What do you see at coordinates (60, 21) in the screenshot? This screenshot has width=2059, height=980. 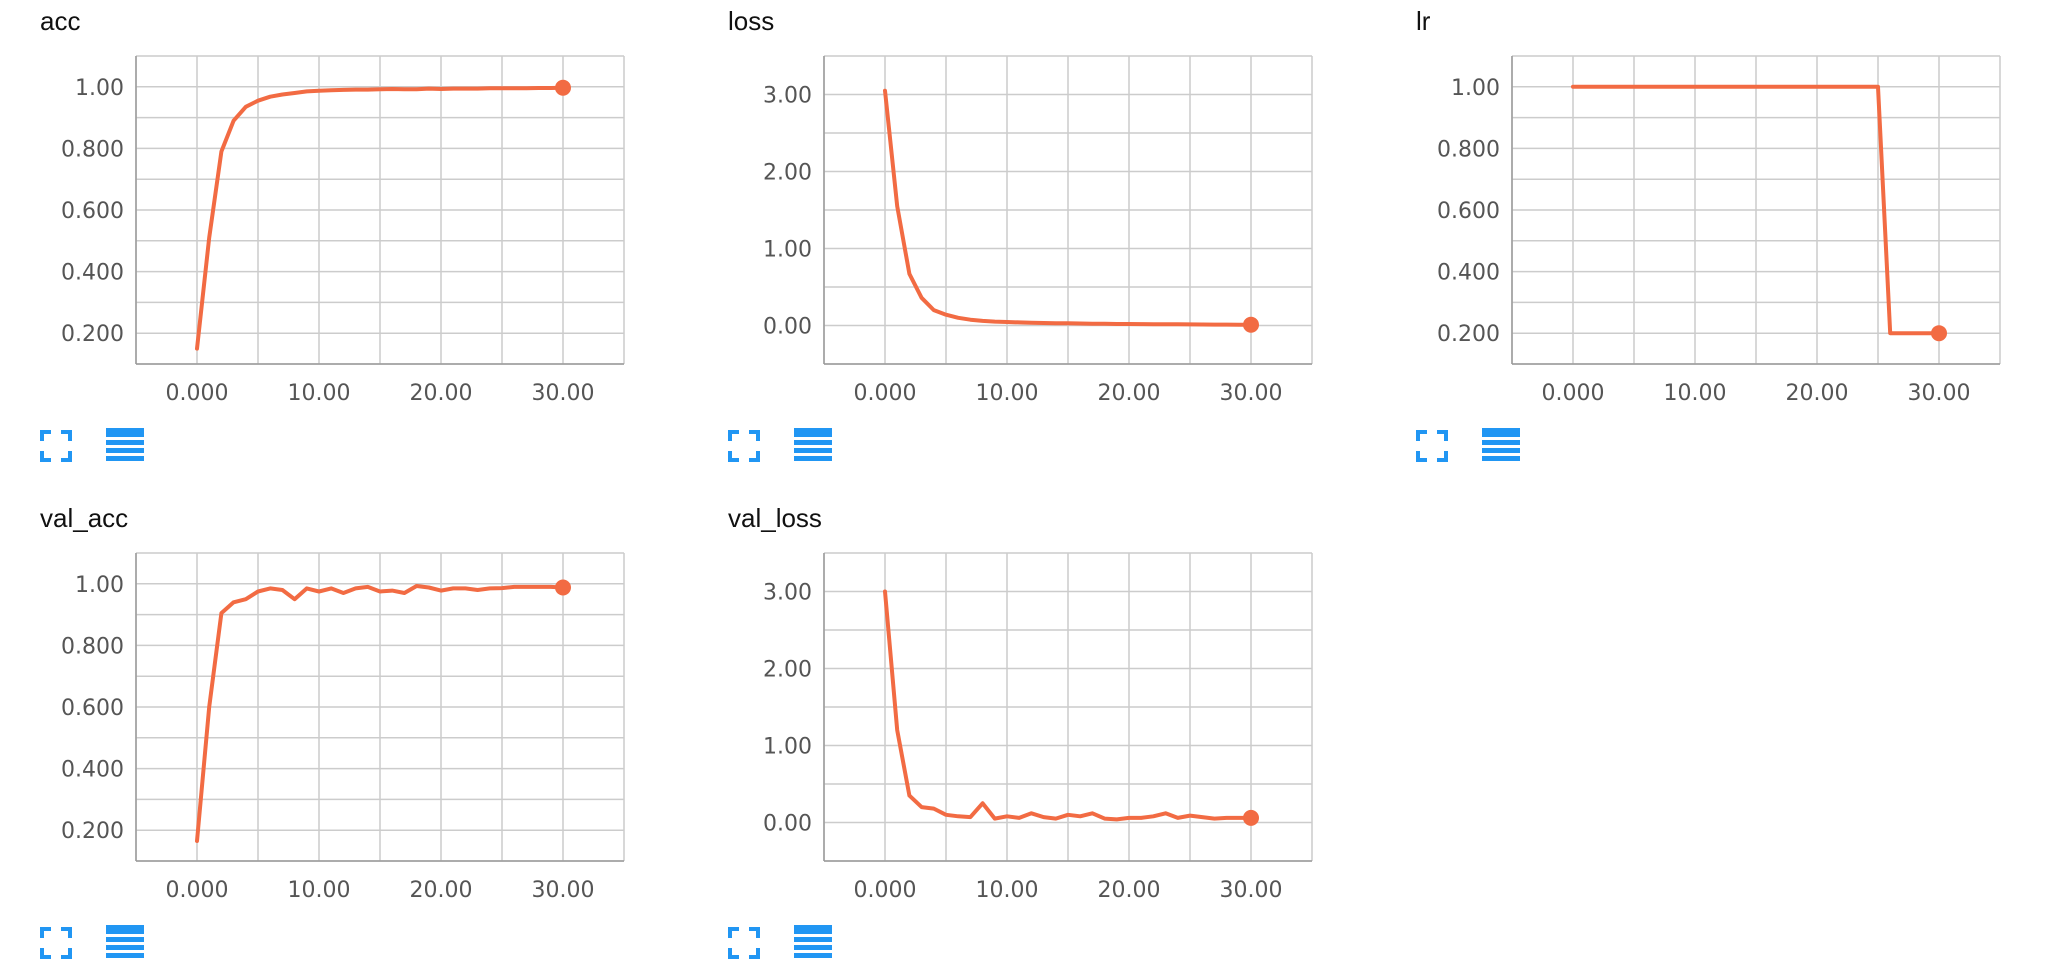 I see `chart-title: acc` at bounding box center [60, 21].